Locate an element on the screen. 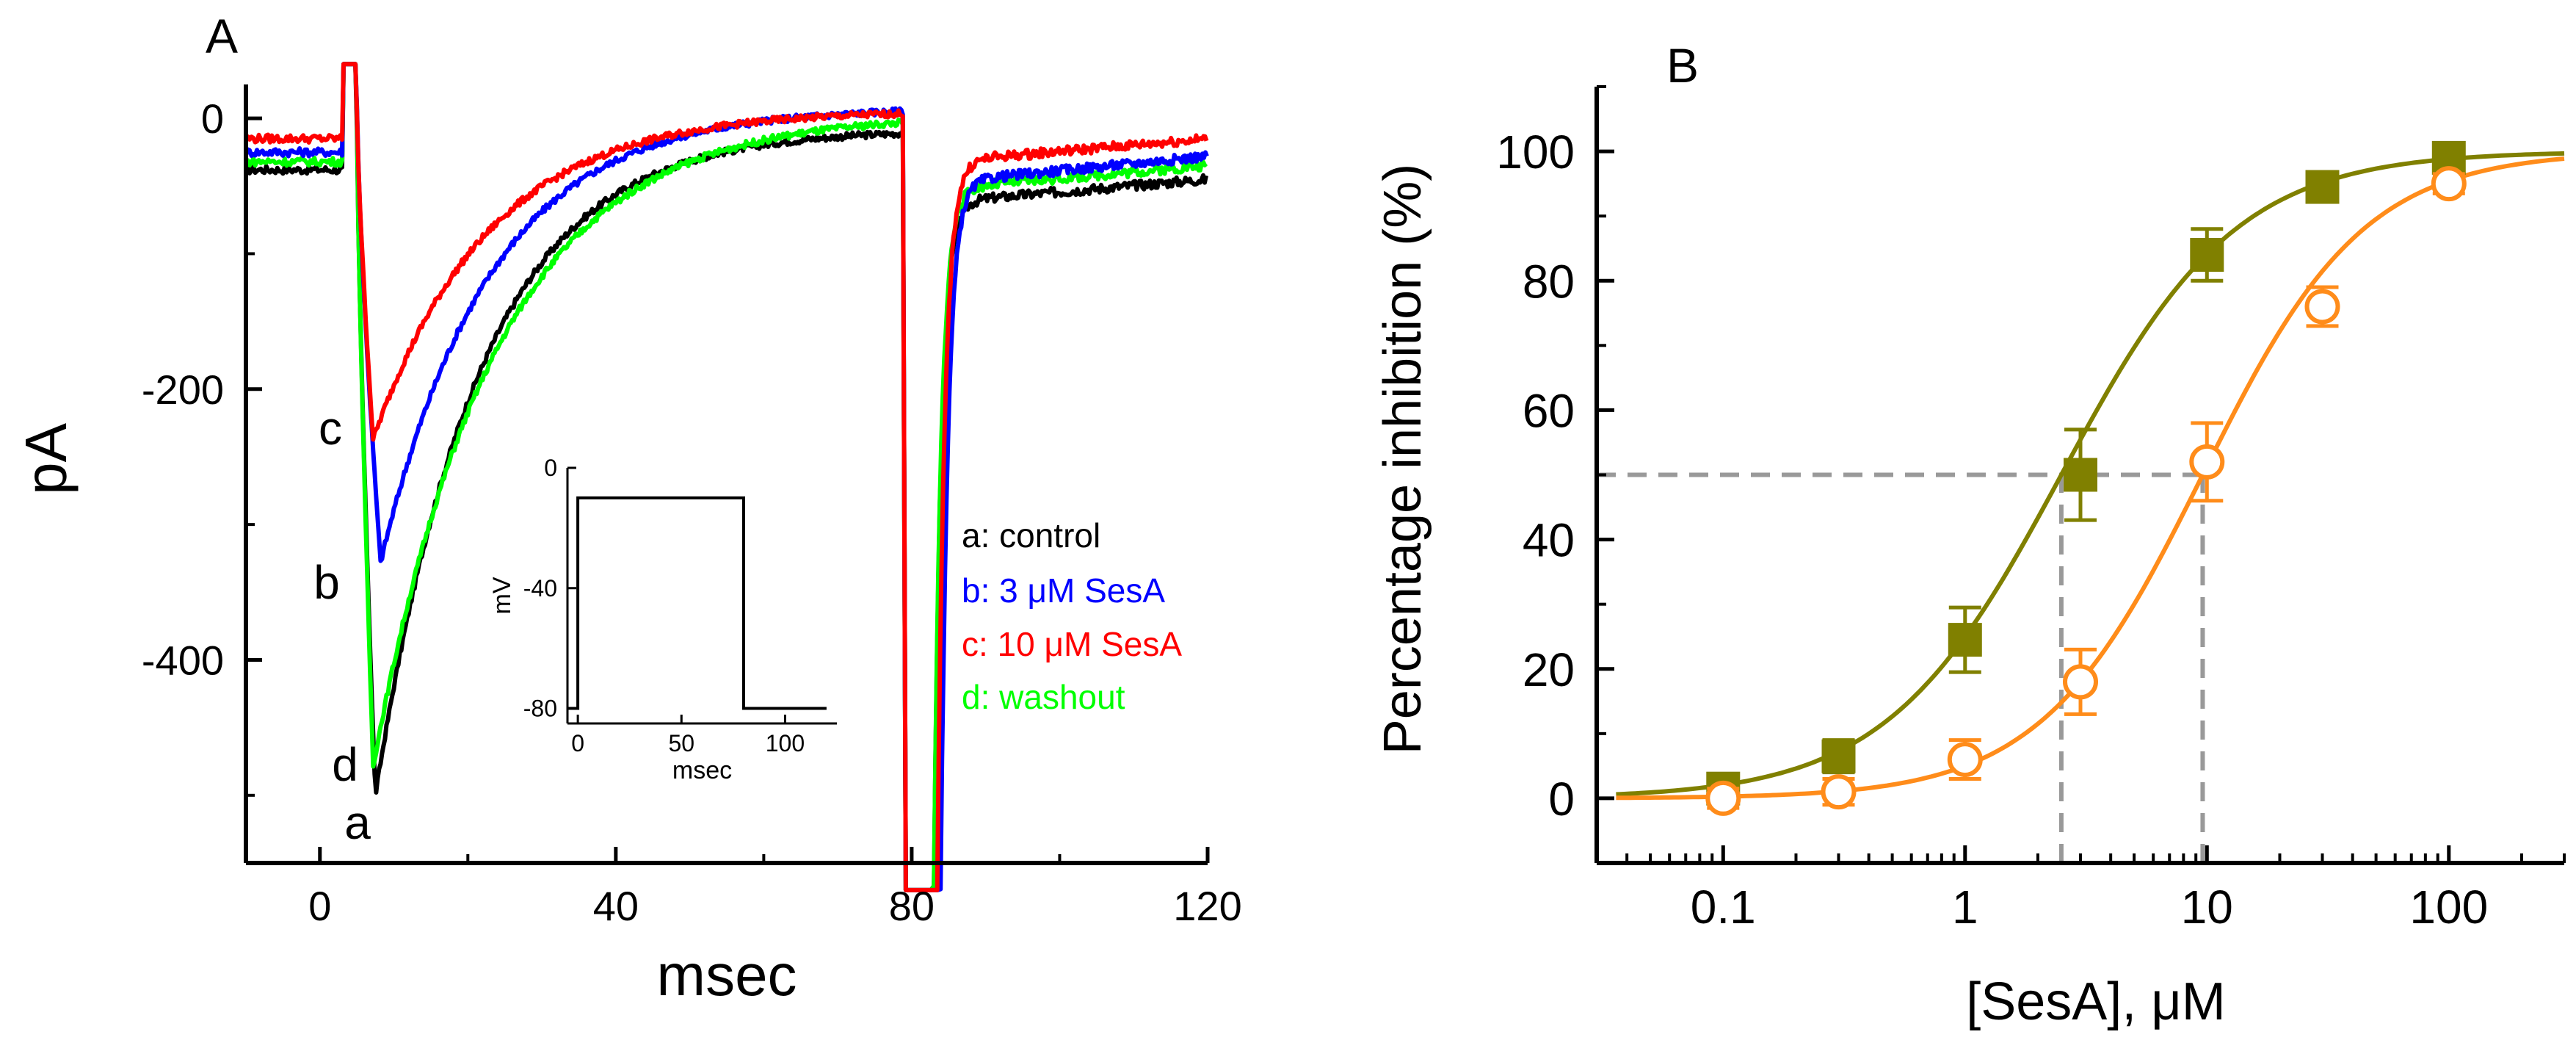 This screenshot has width=2576, height=1040. panel-a-x-tick-label: 80 is located at coordinates (912, 906).